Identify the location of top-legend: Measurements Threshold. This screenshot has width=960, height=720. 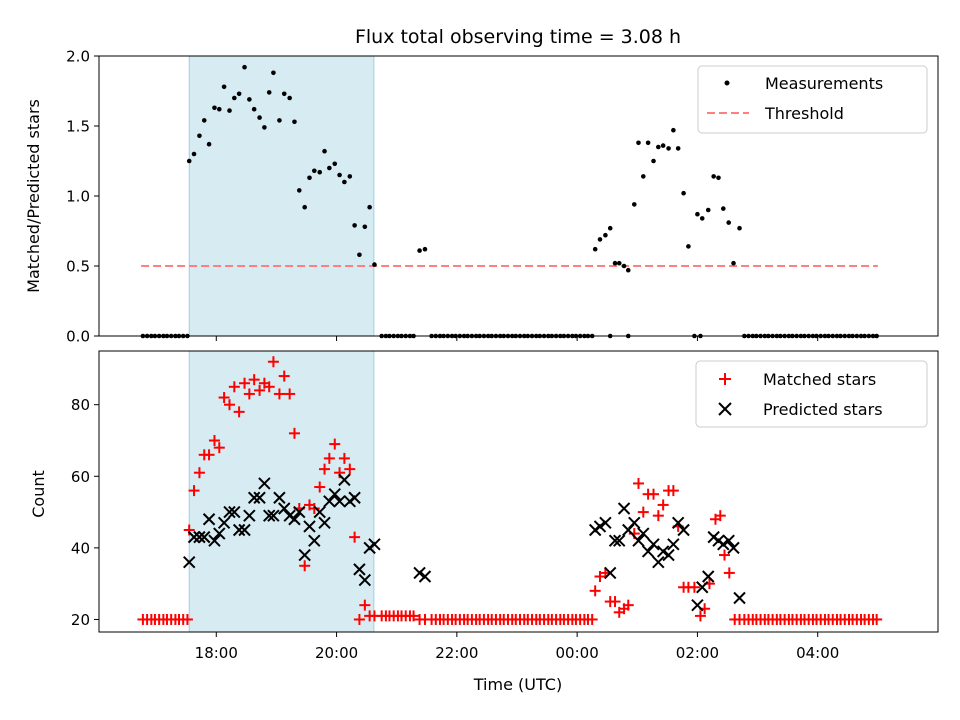
(812, 99).